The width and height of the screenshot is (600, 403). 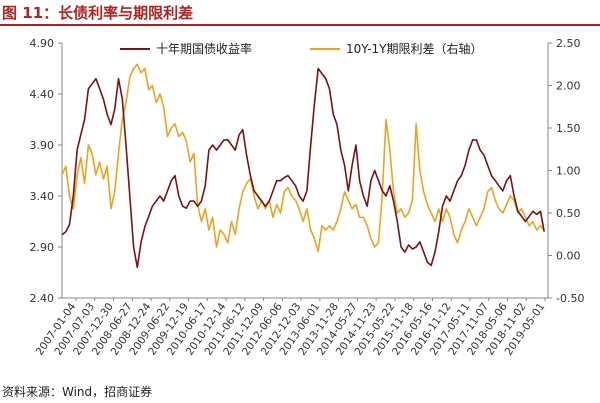 I want to click on figure-title: 图 11：长债利率与期限利差, so click(x=98, y=13).